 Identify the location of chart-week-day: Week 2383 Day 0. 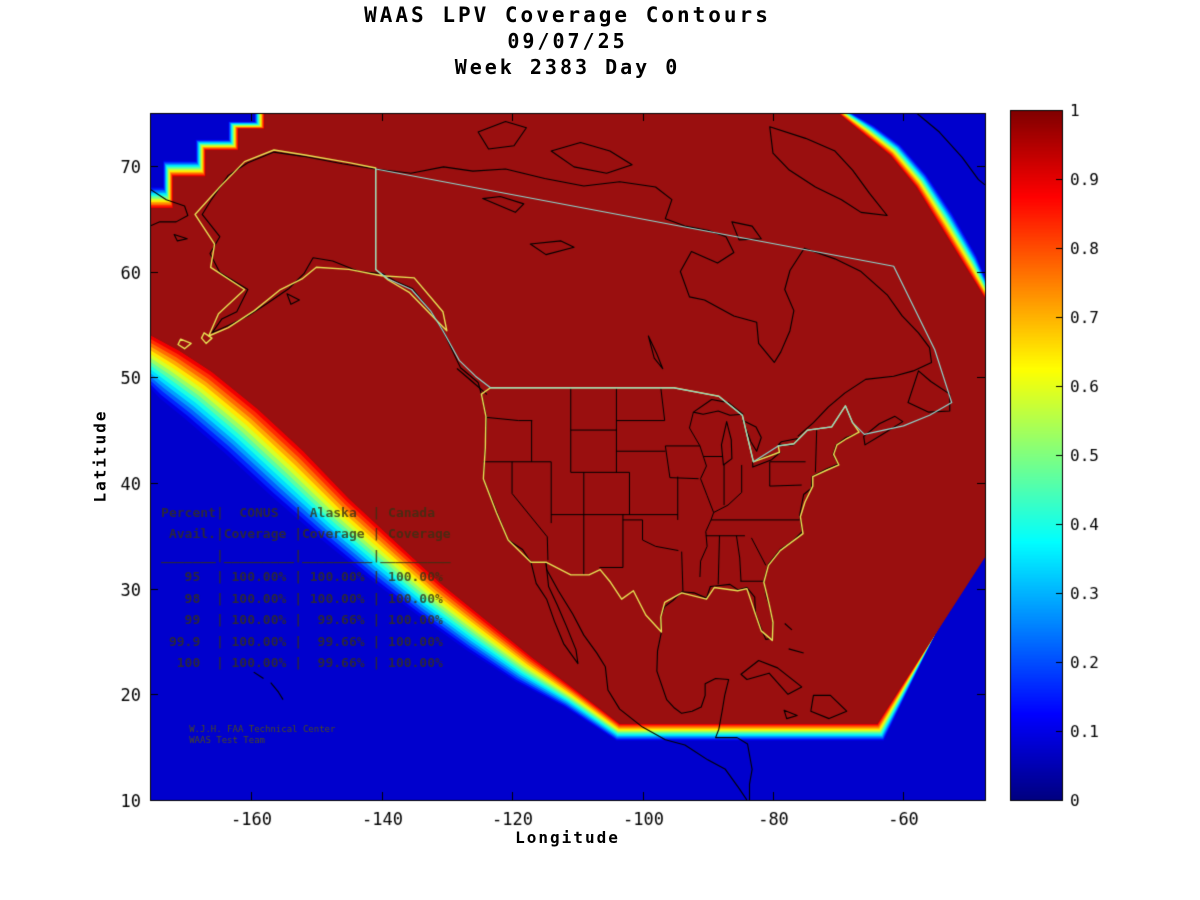
(567, 67).